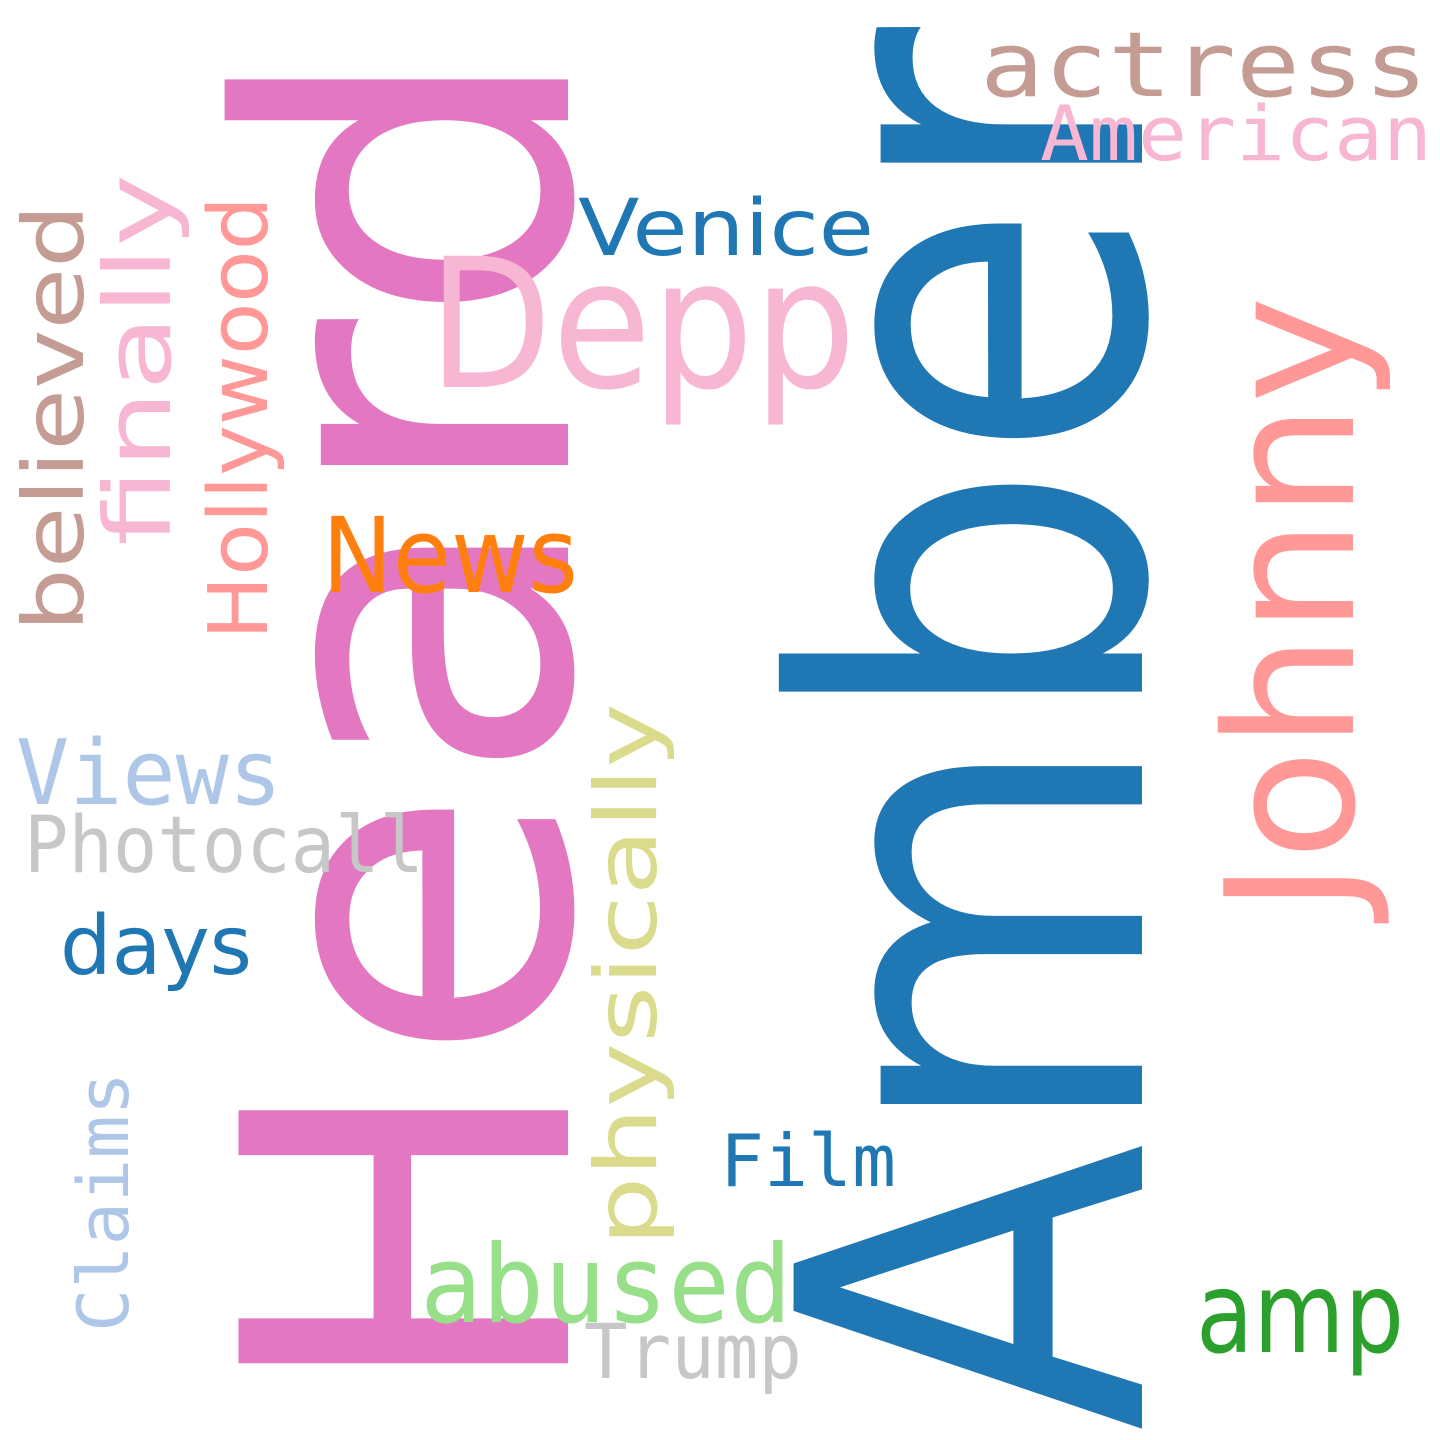  Describe the element at coordinates (138, 360) in the screenshot. I see `word-finally: finally` at that location.